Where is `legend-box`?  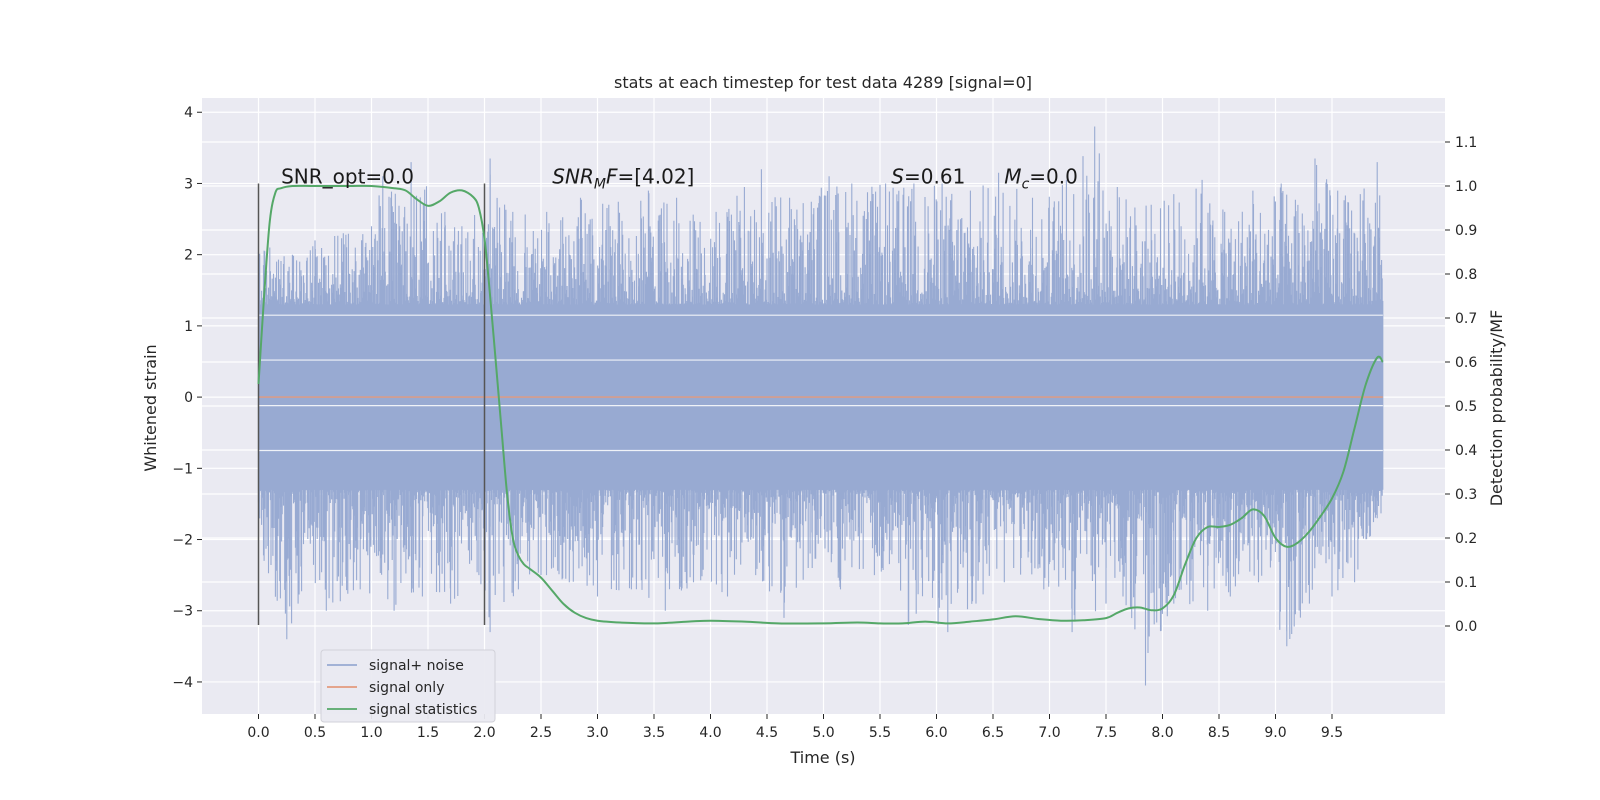 legend-box is located at coordinates (408, 686).